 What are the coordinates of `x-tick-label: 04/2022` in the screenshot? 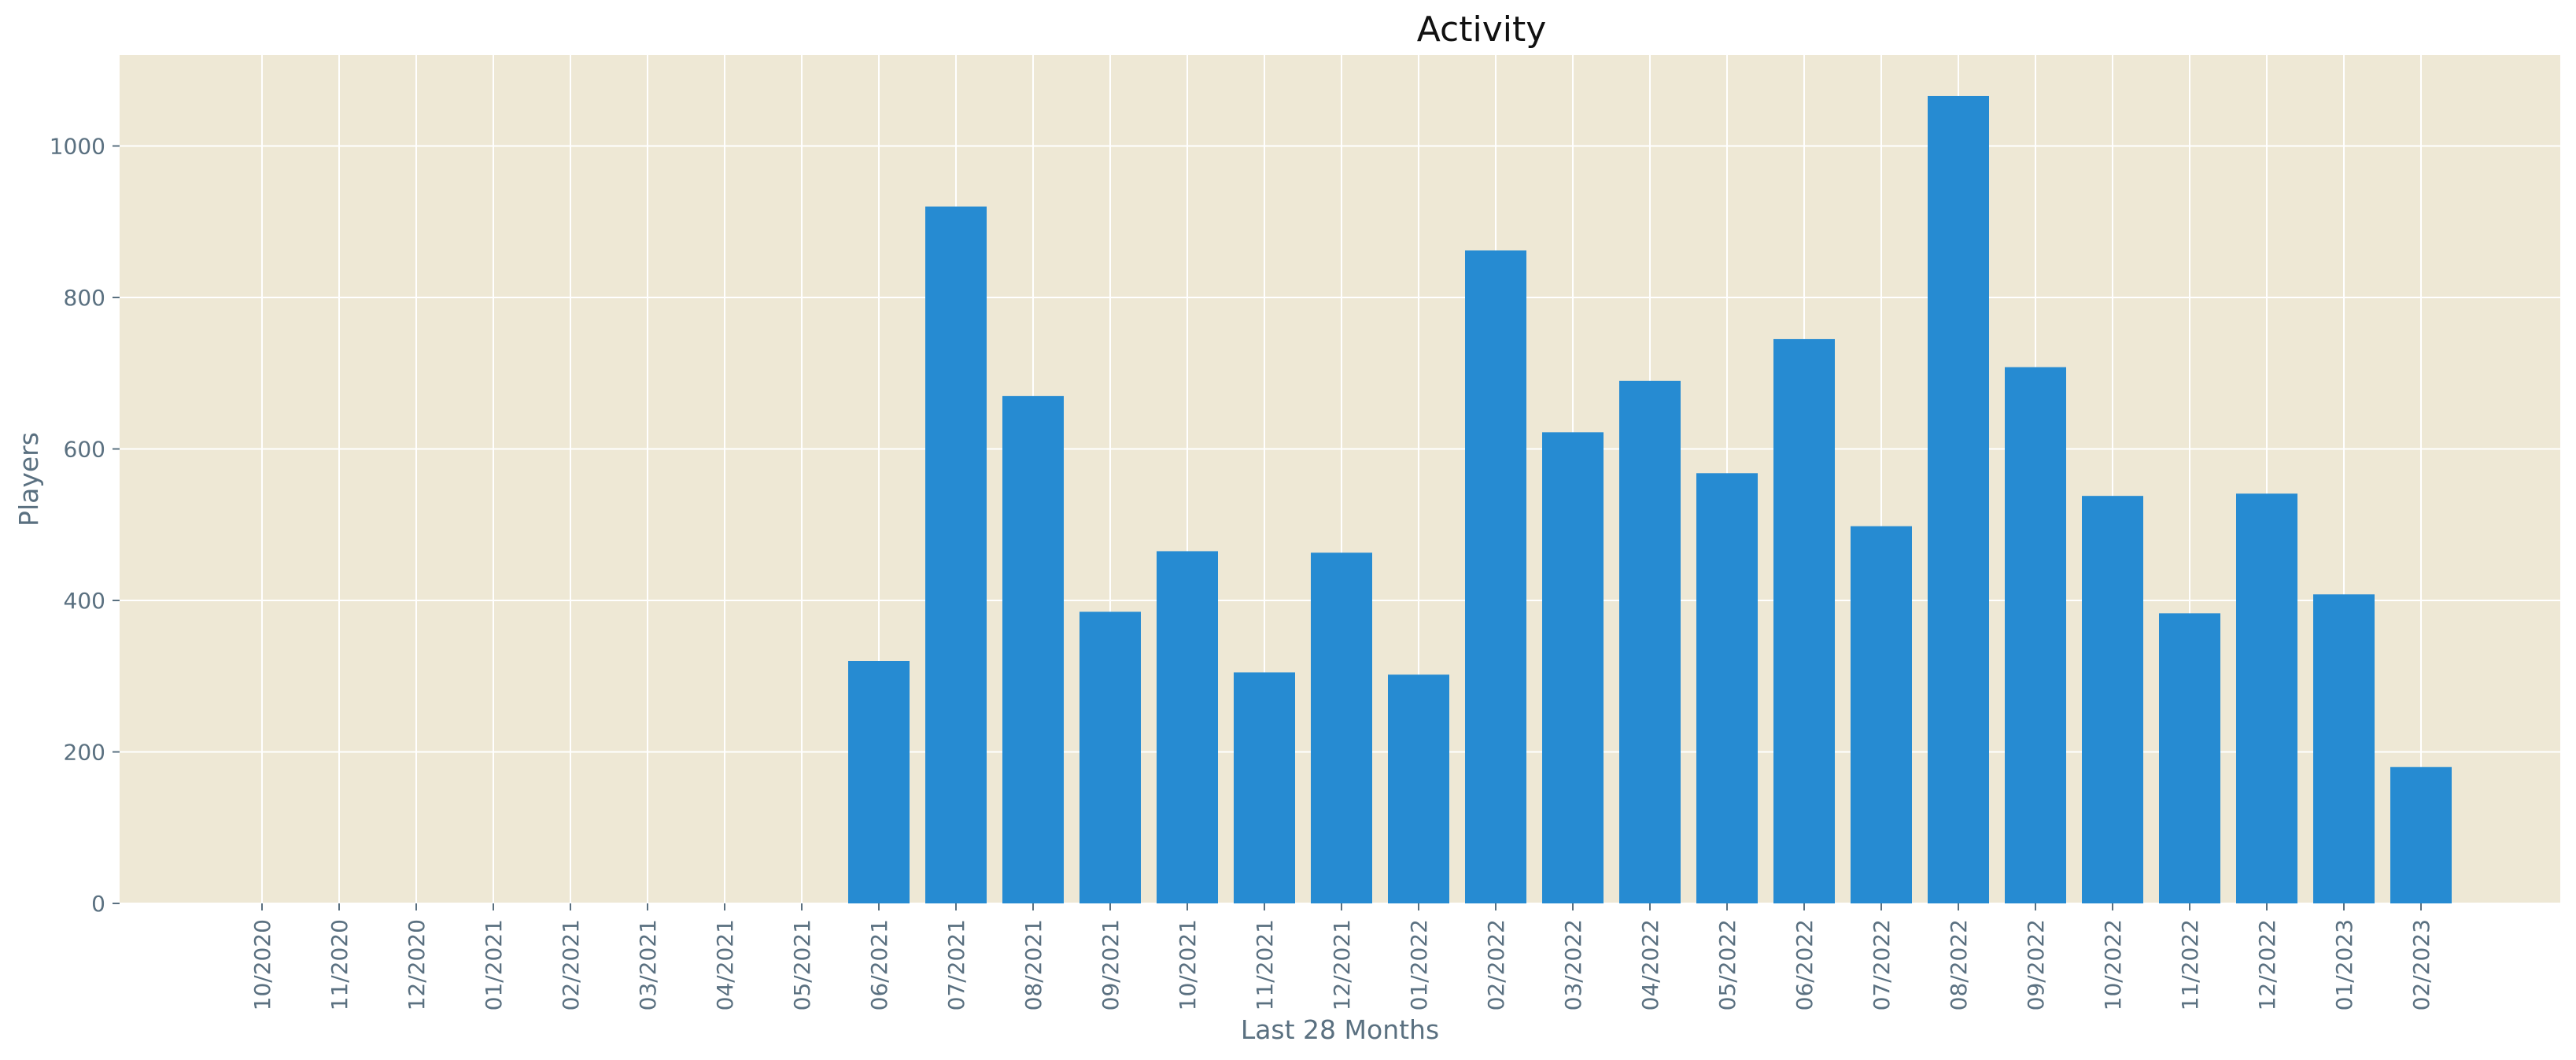 It's located at (1650, 965).